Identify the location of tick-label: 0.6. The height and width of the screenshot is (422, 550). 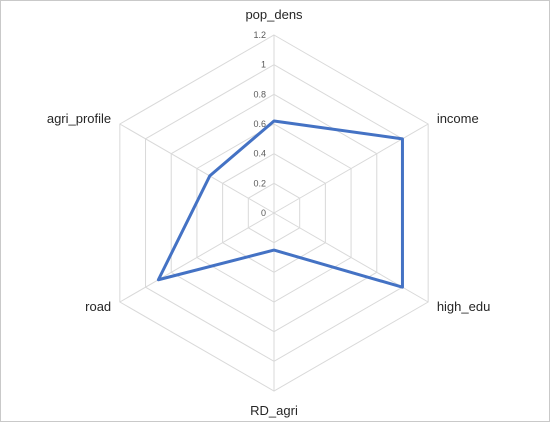
(259, 124).